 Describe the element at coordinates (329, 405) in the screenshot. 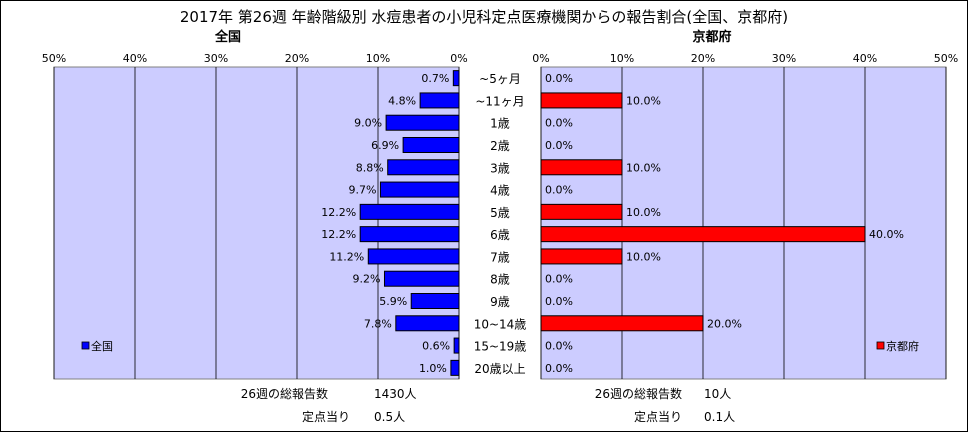

I see `national-footer: 26週の総報告数 1430人 定点当り 0.5人` at that location.